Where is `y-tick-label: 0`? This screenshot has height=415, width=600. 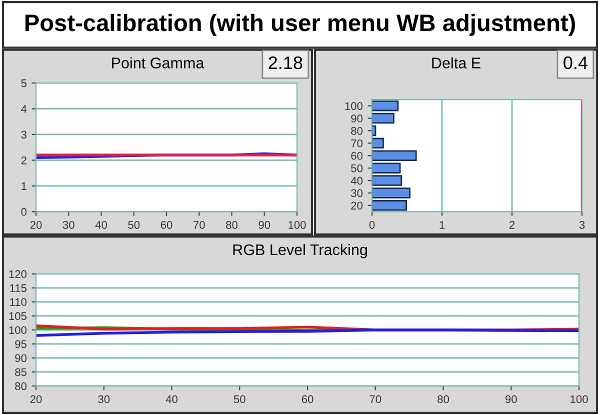
y-tick-label: 0 is located at coordinates (24, 212).